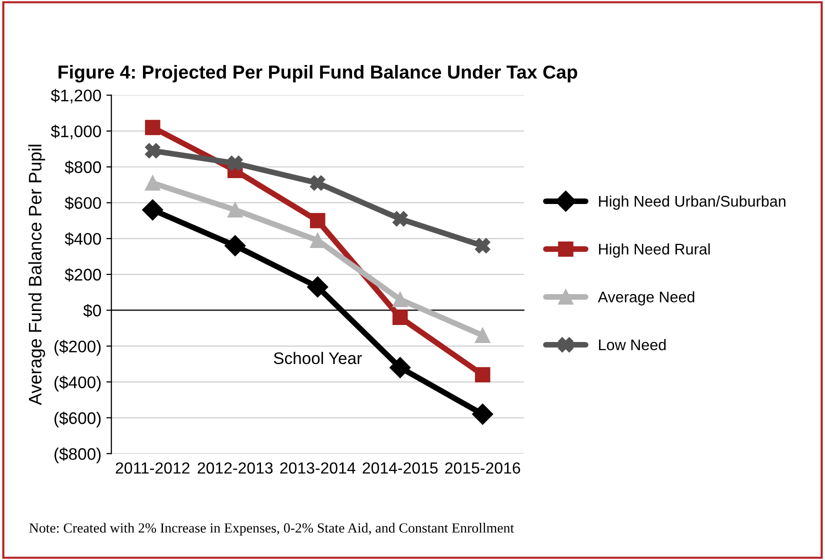 The width and height of the screenshot is (825, 560). What do you see at coordinates (83, 275) in the screenshot?
I see `y-tick-label: $200` at bounding box center [83, 275].